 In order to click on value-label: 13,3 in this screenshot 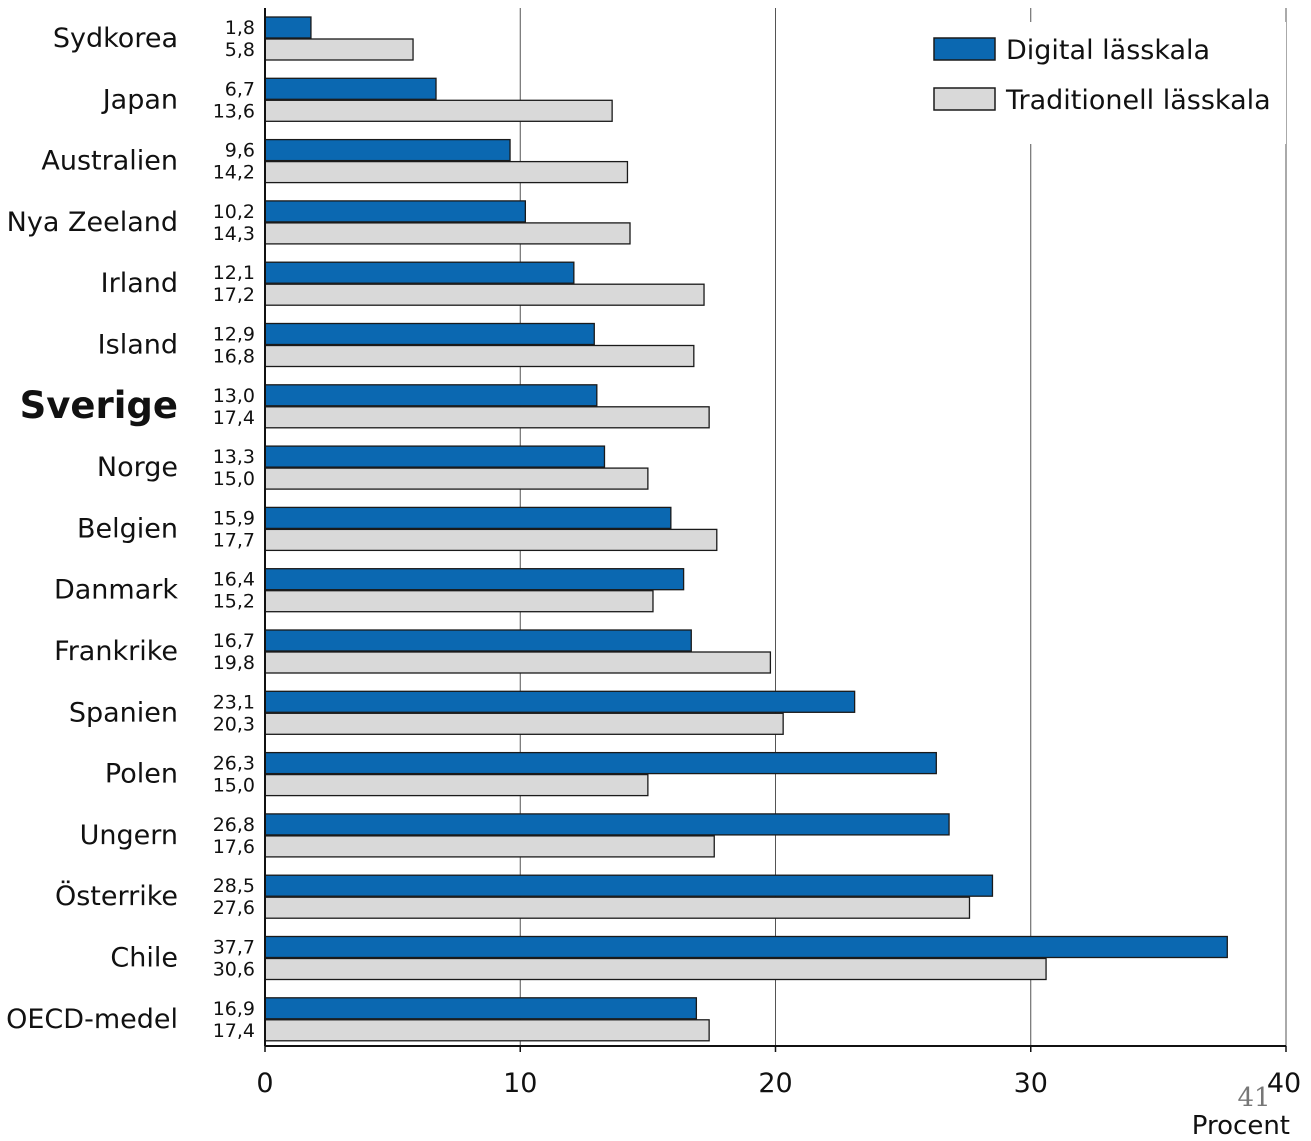, I will do `click(234, 457)`.